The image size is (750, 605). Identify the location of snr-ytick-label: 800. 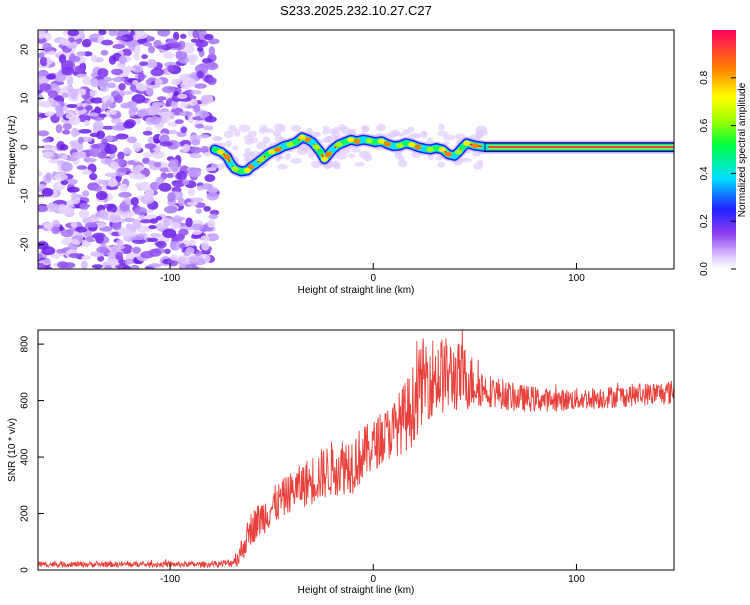
(25, 343).